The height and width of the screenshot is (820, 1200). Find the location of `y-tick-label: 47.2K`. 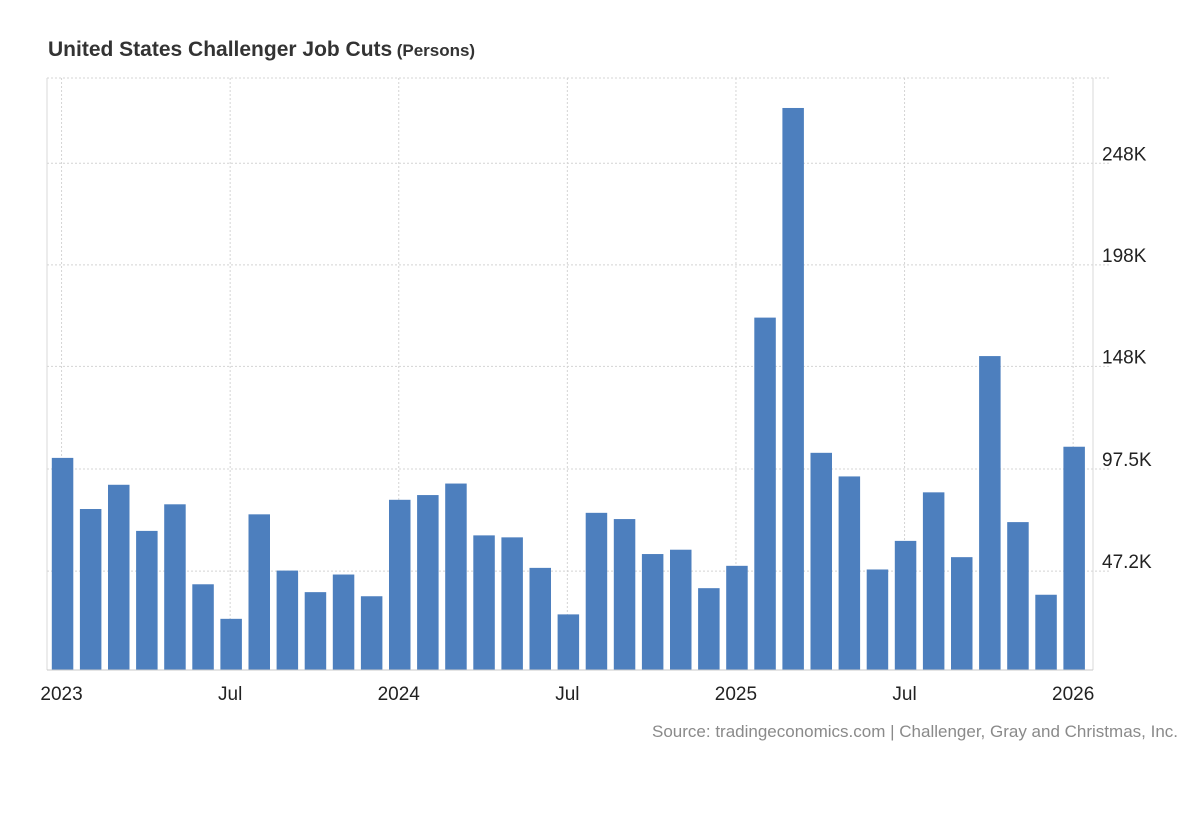

y-tick-label: 47.2K is located at coordinates (1127, 562).